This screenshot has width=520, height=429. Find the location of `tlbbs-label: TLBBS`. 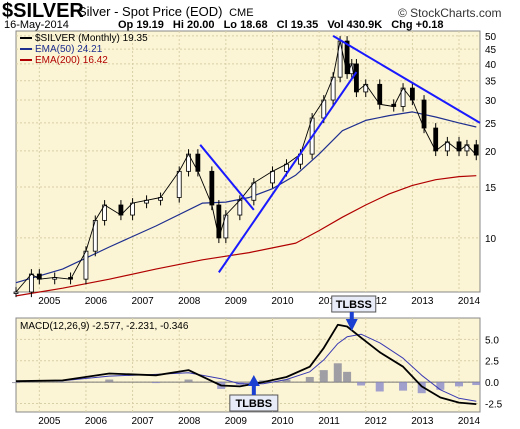

tlbbs-label: TLBBS is located at coordinates (253, 404).